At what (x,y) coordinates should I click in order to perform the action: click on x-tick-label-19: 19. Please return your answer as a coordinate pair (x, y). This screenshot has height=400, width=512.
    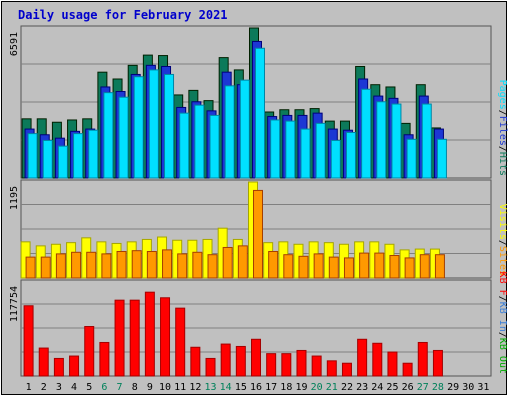
    Looking at the image, I should click on (301, 387).